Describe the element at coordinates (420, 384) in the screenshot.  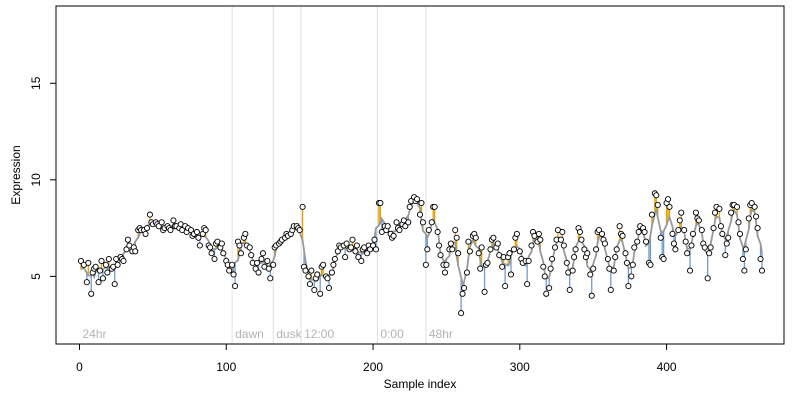
I see `x-axis-title: Sample index` at that location.